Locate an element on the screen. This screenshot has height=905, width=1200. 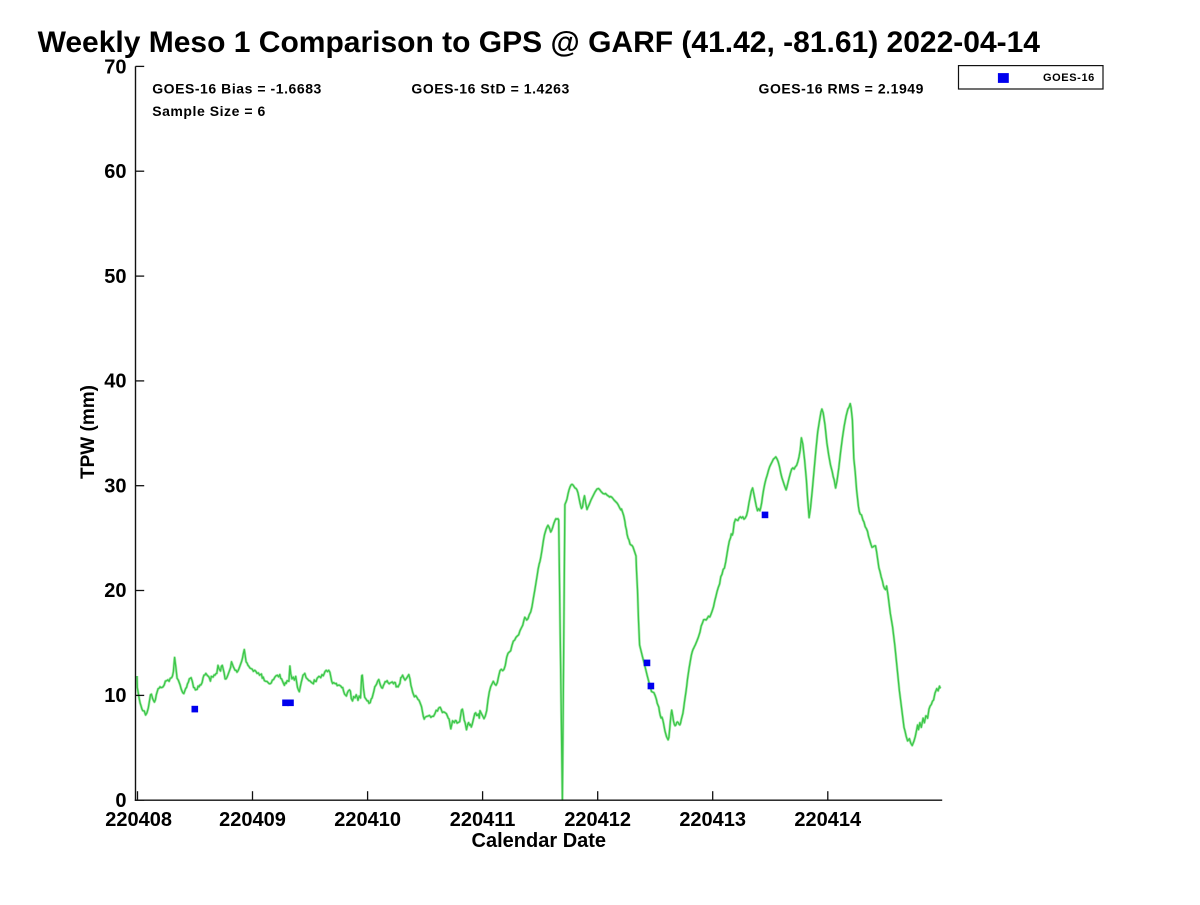
svg-text: GOES-16 StD = 1.4263 is located at coordinates (490, 89).